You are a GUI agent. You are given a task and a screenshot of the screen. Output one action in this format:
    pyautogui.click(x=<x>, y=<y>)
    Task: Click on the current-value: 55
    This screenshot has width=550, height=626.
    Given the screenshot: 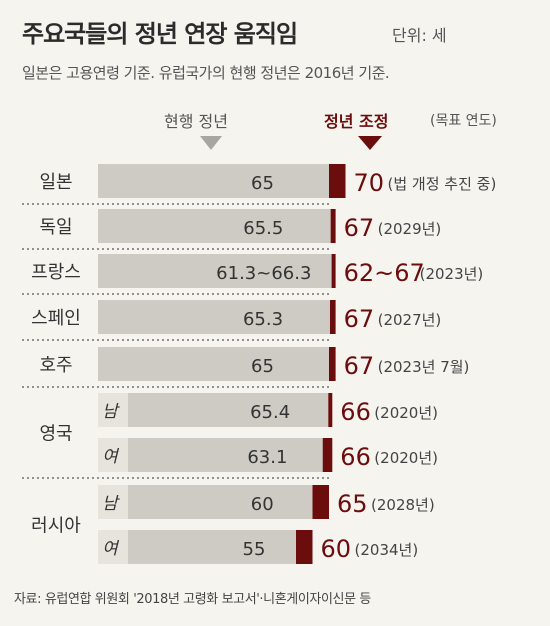 What is the action you would take?
    pyautogui.click(x=254, y=549)
    